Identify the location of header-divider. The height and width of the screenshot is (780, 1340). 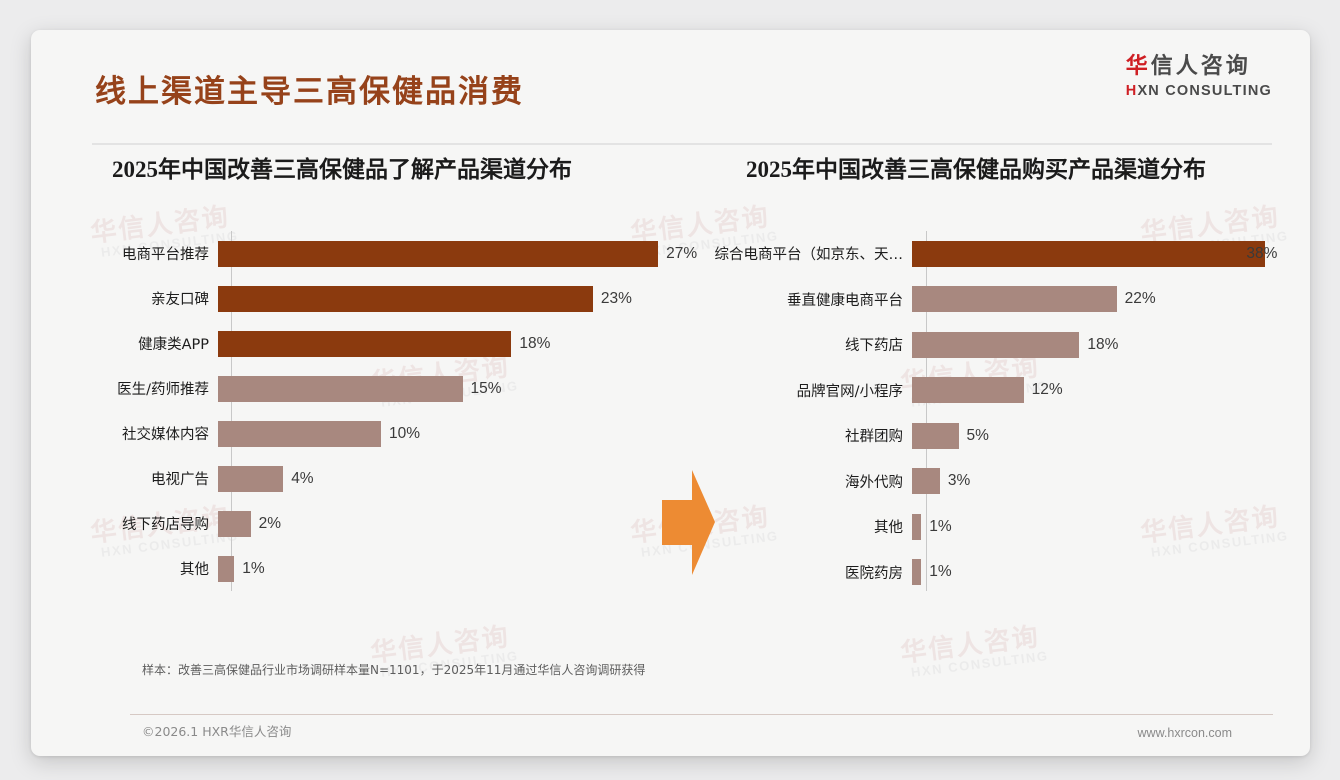
(682, 144).